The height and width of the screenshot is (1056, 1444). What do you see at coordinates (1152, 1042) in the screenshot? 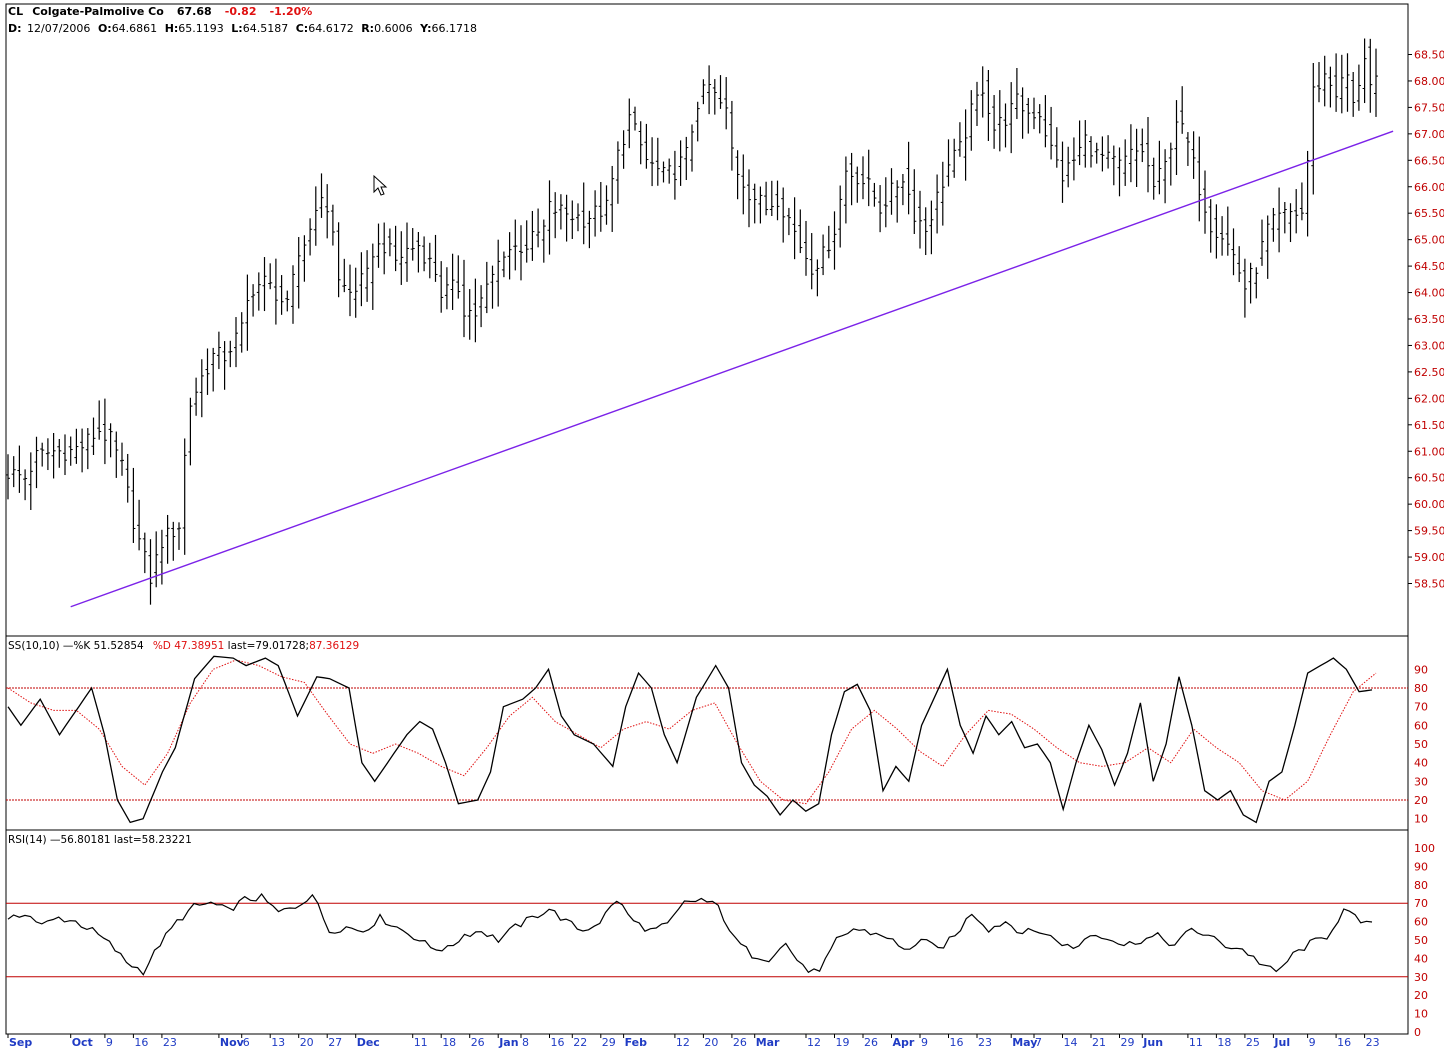
I see `date-tick-label: Jun` at bounding box center [1152, 1042].